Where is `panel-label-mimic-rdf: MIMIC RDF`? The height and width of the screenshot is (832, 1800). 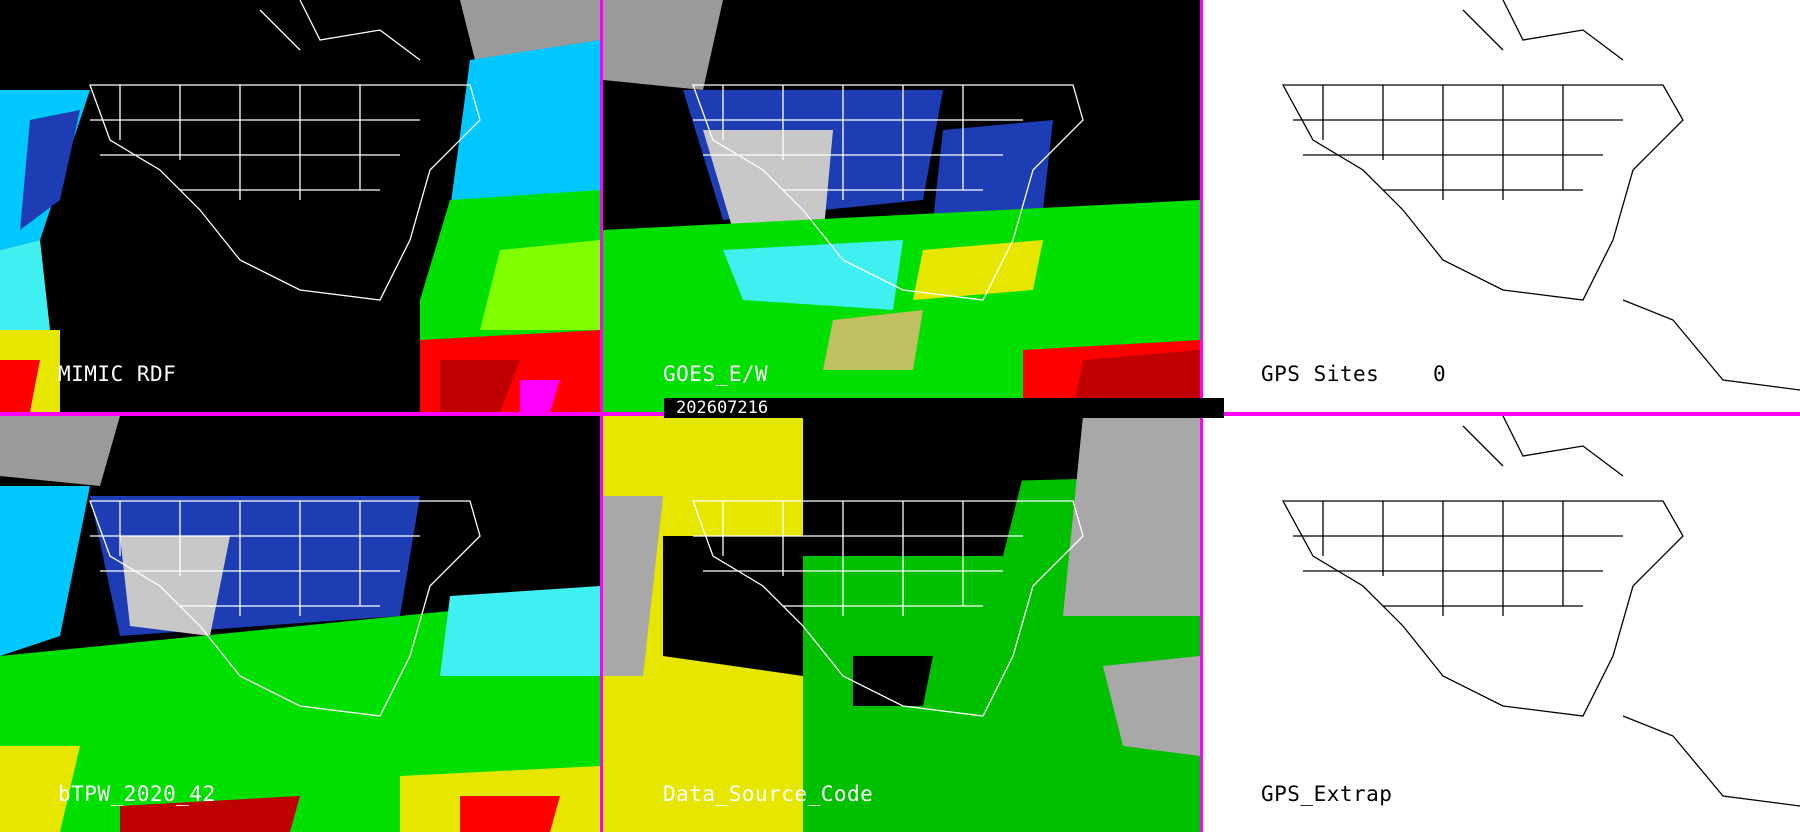 panel-label-mimic-rdf: MIMIC RDF is located at coordinates (117, 374).